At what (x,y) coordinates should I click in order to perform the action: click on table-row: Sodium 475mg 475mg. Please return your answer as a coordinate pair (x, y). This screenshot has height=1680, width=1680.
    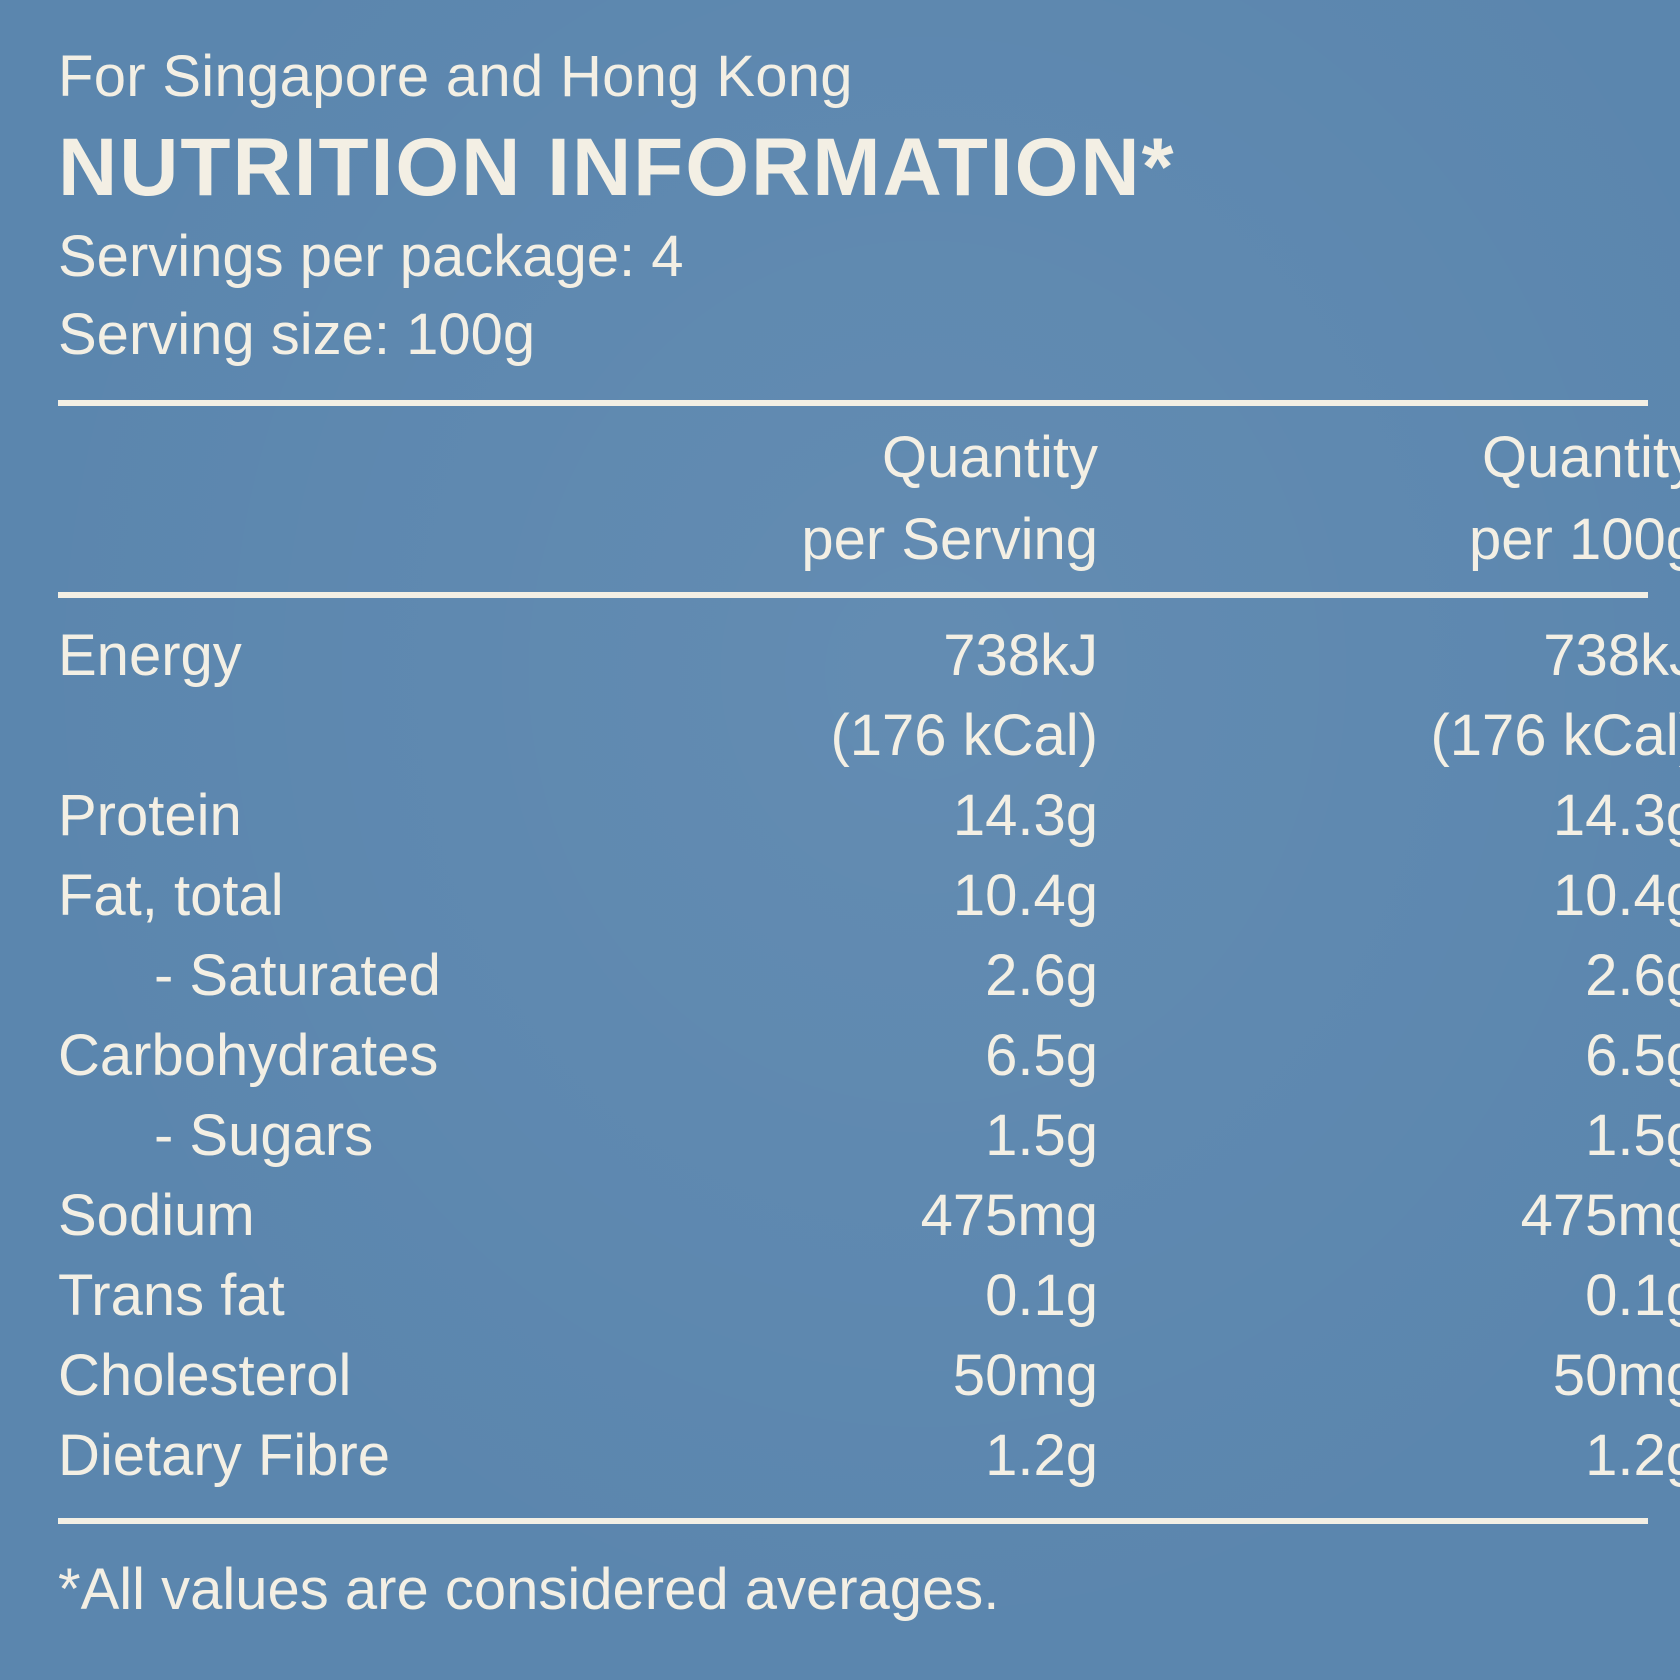
    Looking at the image, I should click on (869, 1216).